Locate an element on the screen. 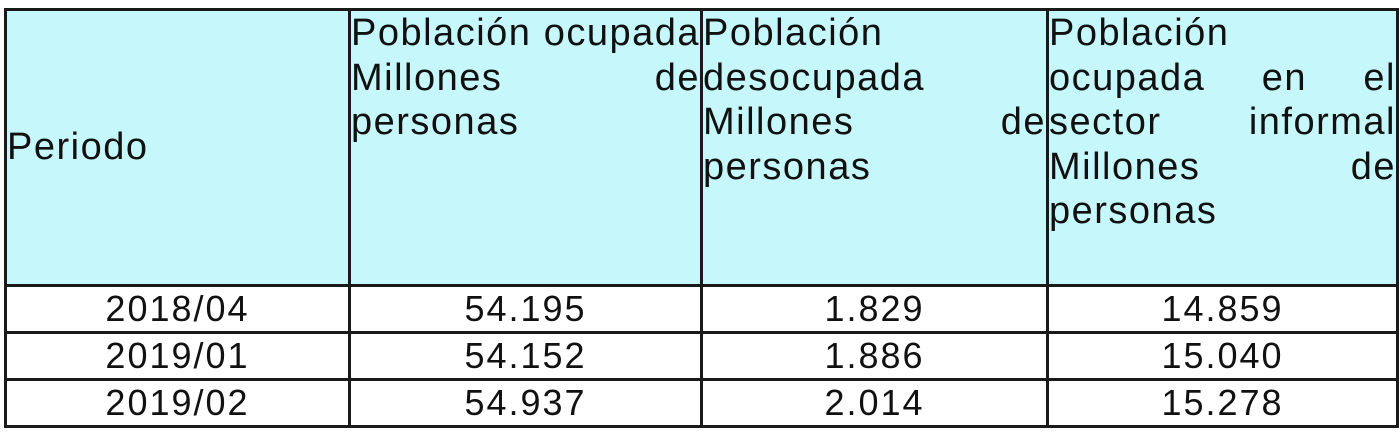  cell-informal: 14.859 is located at coordinates (1222, 309).